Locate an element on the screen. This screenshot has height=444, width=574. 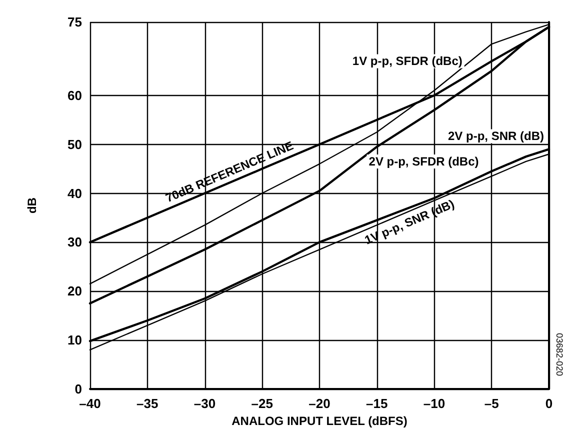
y-tick-label: 30 is located at coordinates (75, 242).